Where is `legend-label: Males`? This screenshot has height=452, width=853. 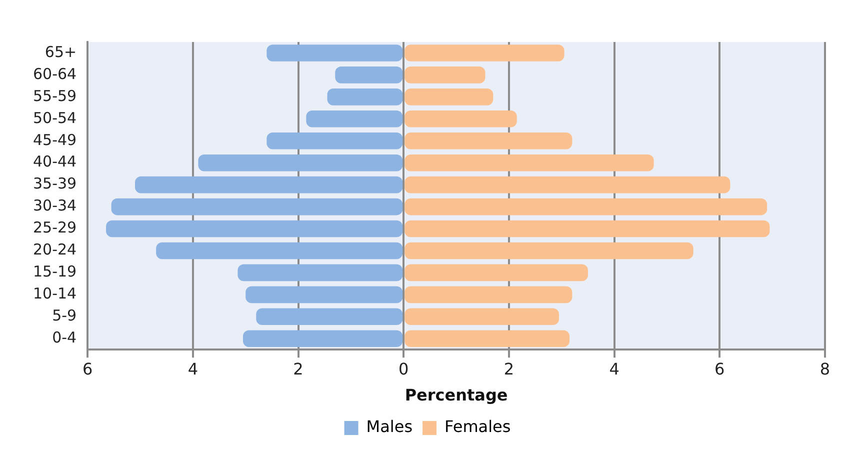
legend-label: Males is located at coordinates (389, 426).